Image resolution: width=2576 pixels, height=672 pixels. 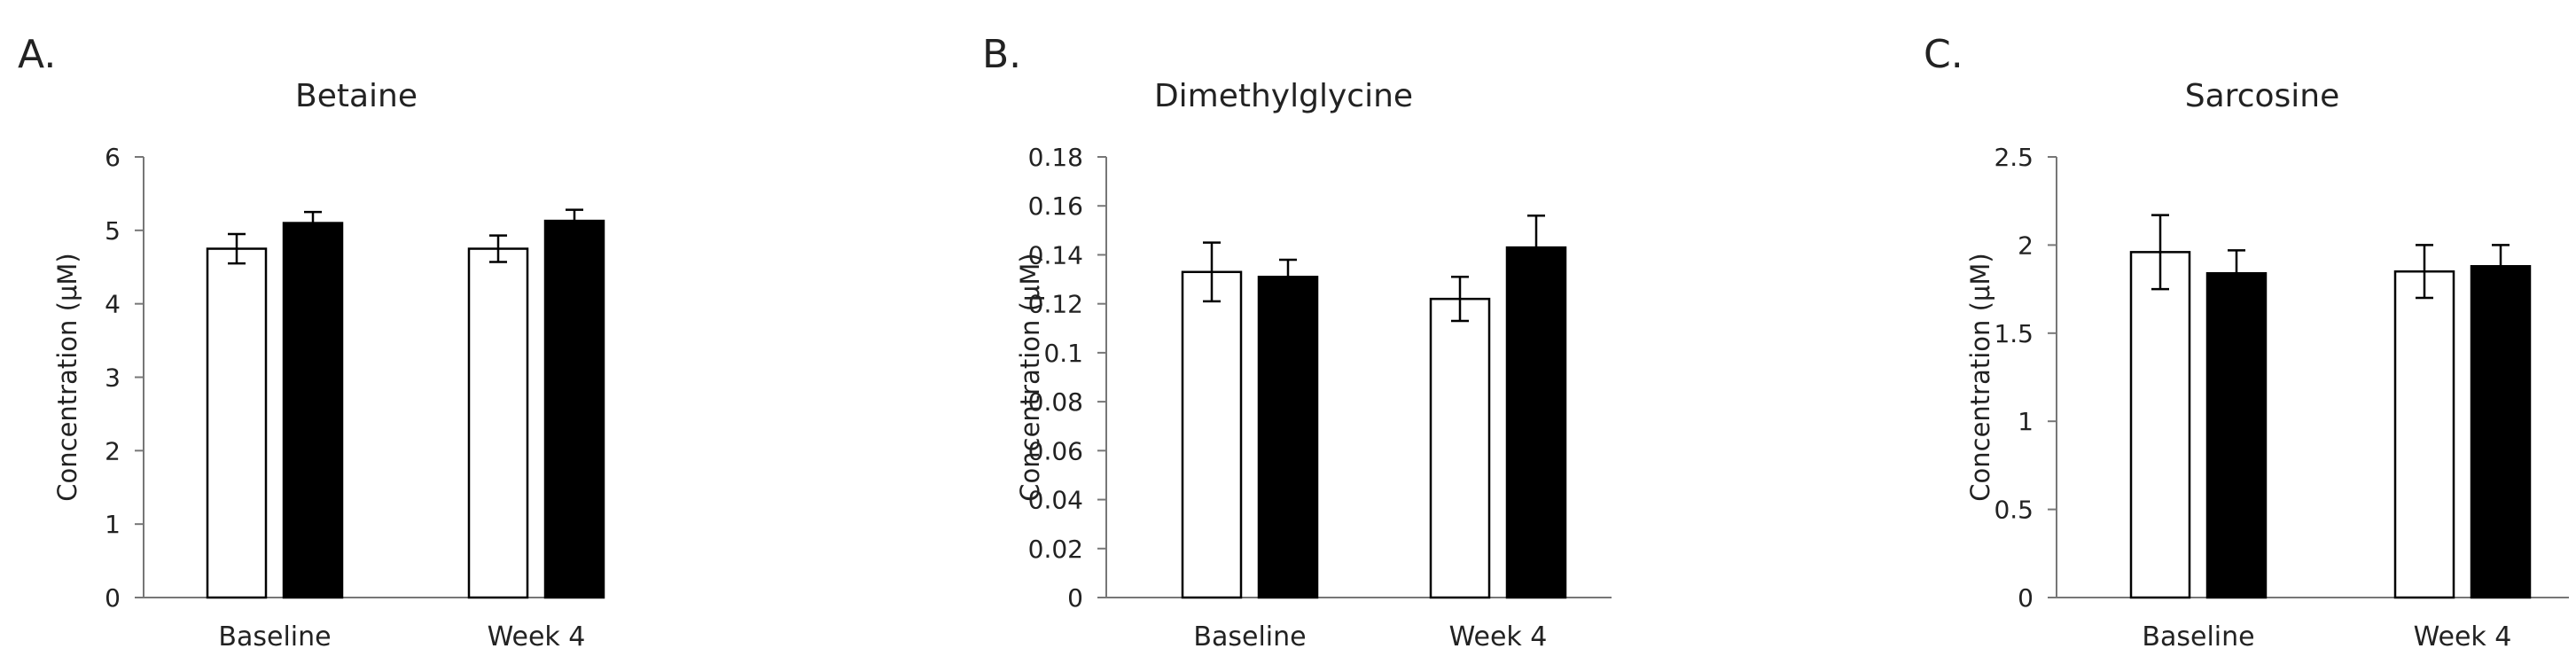 I want to click on y-tick-label: 0.06, so click(x=1055, y=450).